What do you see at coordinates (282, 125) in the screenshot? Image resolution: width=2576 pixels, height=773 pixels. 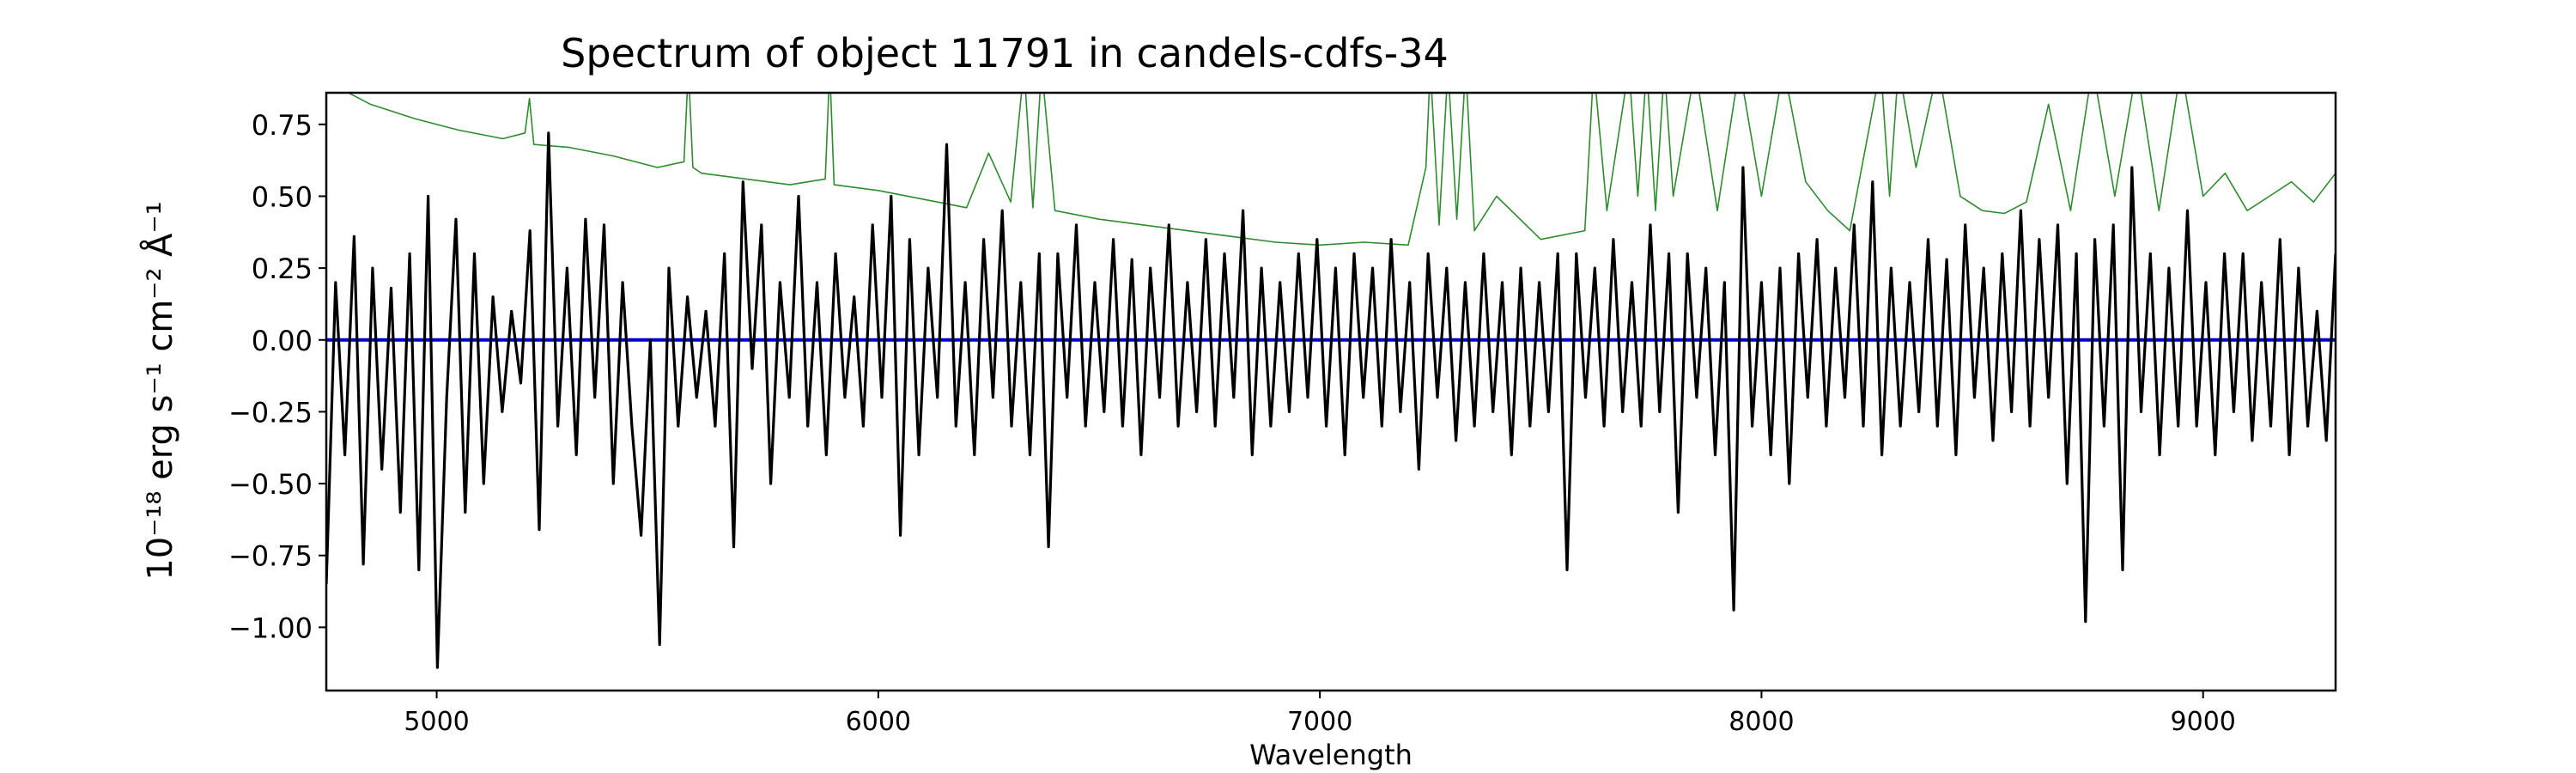 I see `y-tick-label: 0.75` at bounding box center [282, 125].